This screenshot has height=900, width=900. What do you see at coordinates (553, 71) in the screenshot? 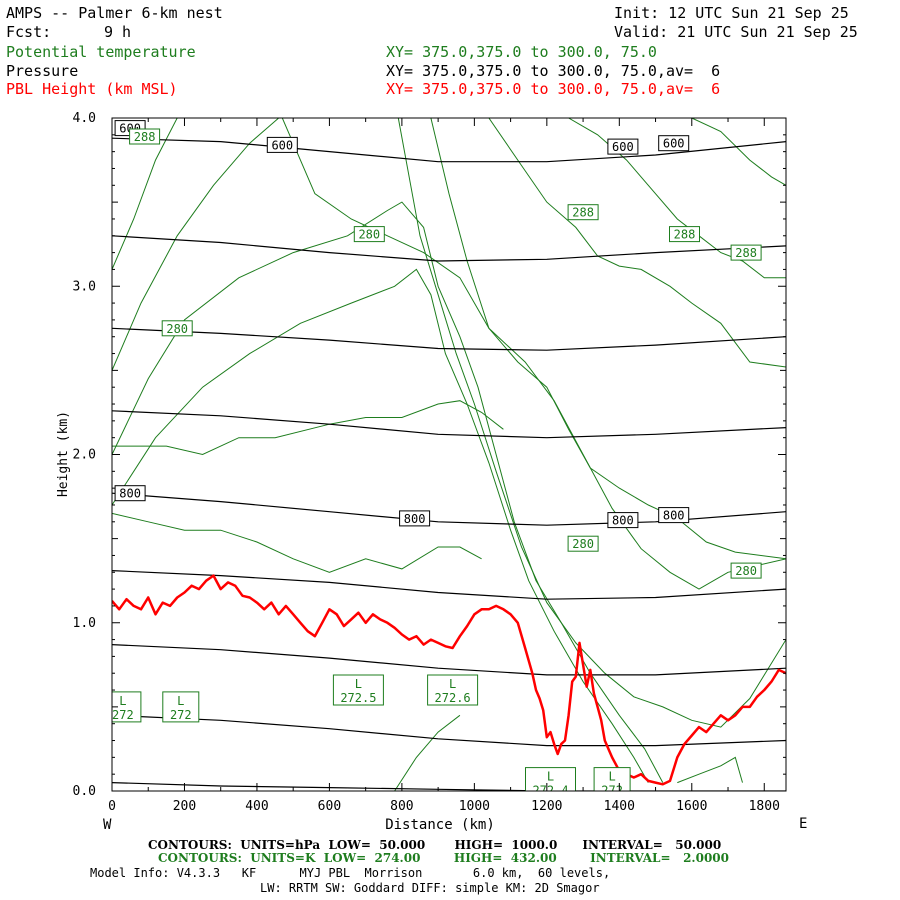
I see `field-pressure-xy: XY= 375.0,375.0 to 300.0, 75.0,av= 6` at bounding box center [553, 71].